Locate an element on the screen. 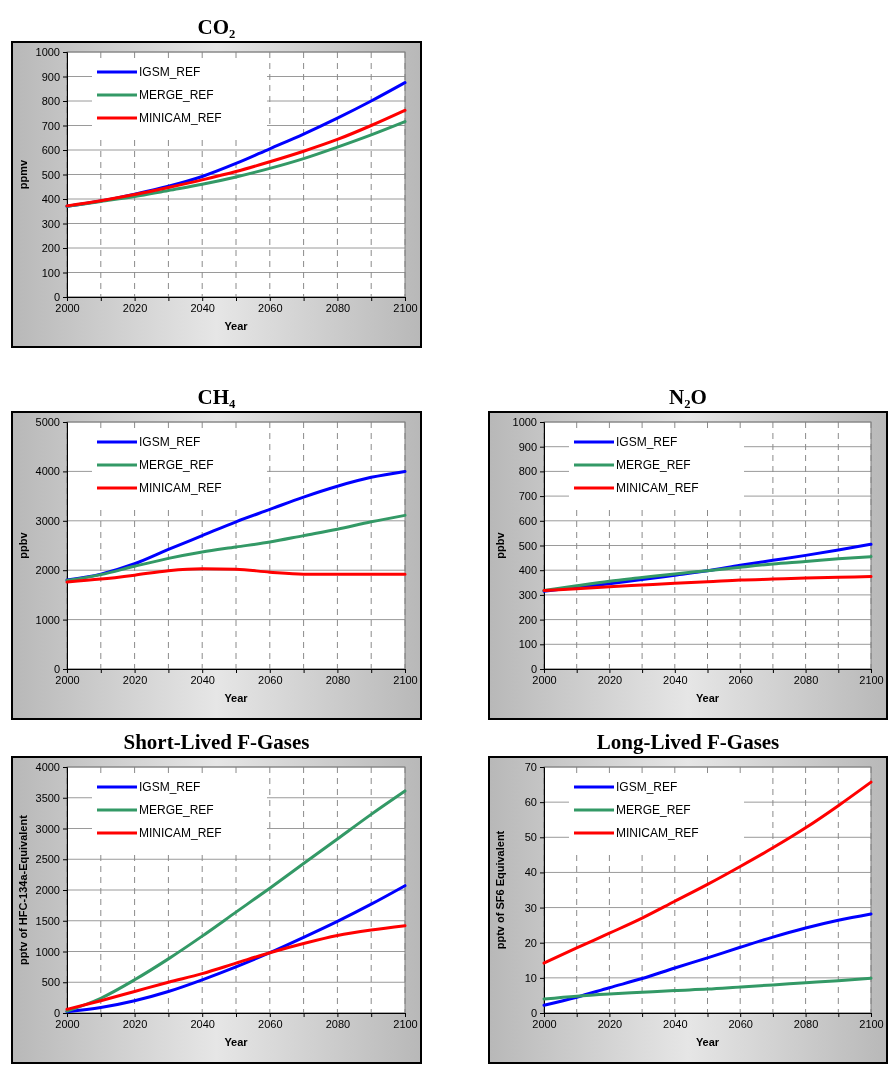 This screenshot has width=891, height=1066. y-tick-label: 100 is located at coordinates (50, 272).